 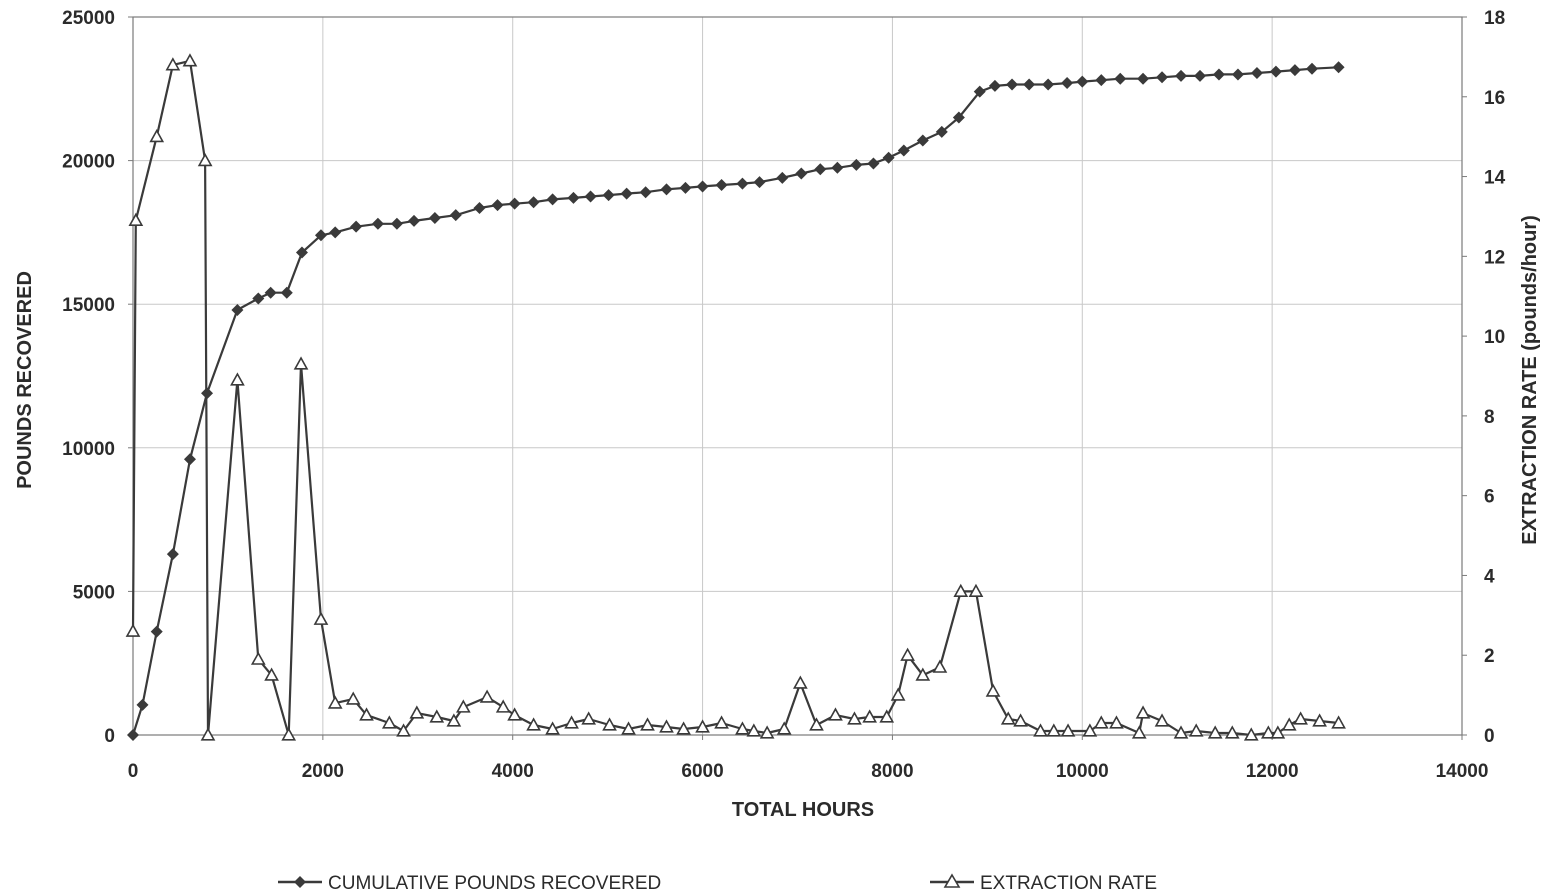 What do you see at coordinates (1068, 883) in the screenshot?
I see `legend-label-extraction-rate: EXTRACTION RATE` at bounding box center [1068, 883].